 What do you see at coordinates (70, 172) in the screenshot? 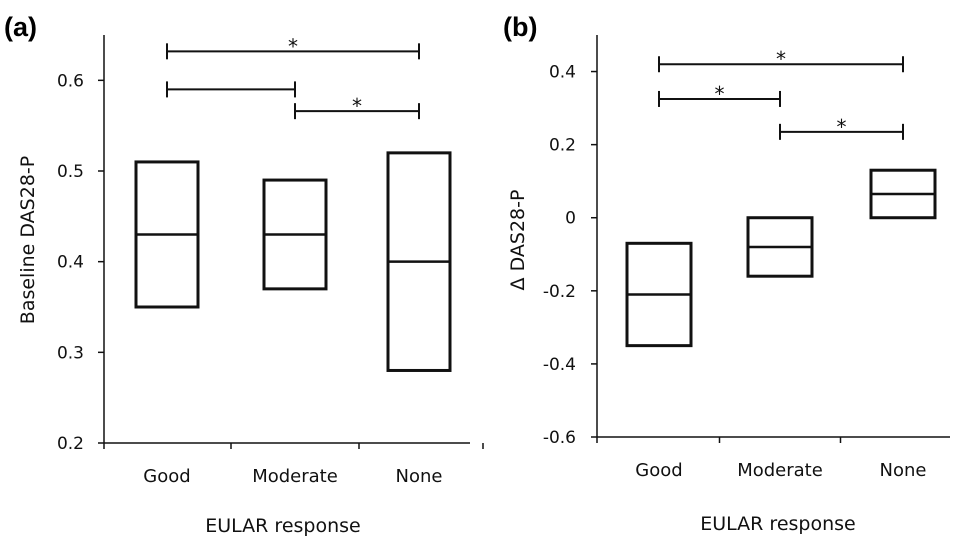
I see `y-tick-label: 0.5` at bounding box center [70, 172].